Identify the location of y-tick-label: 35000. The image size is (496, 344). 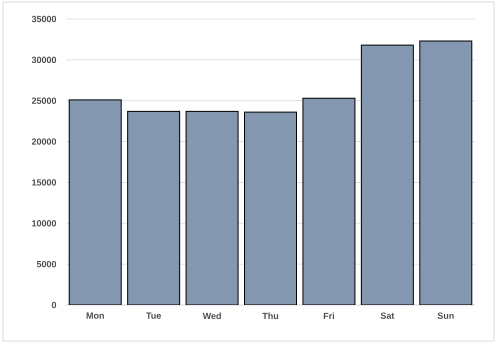
(44, 19).